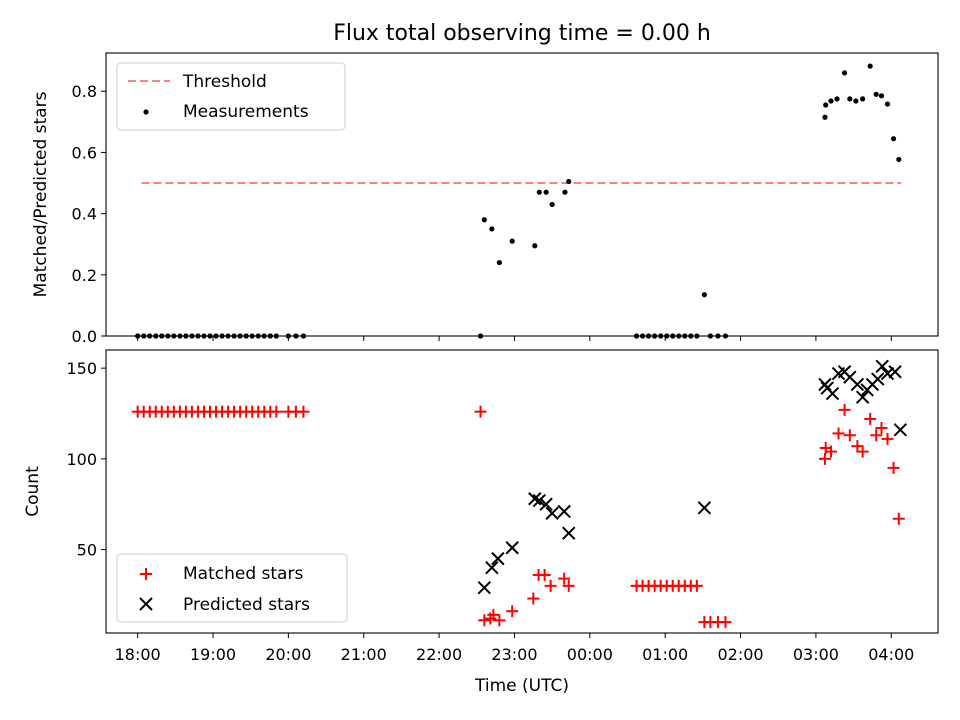 The image size is (960, 720). Describe the element at coordinates (81, 459) in the screenshot. I see `y-tick-label: 100` at that location.